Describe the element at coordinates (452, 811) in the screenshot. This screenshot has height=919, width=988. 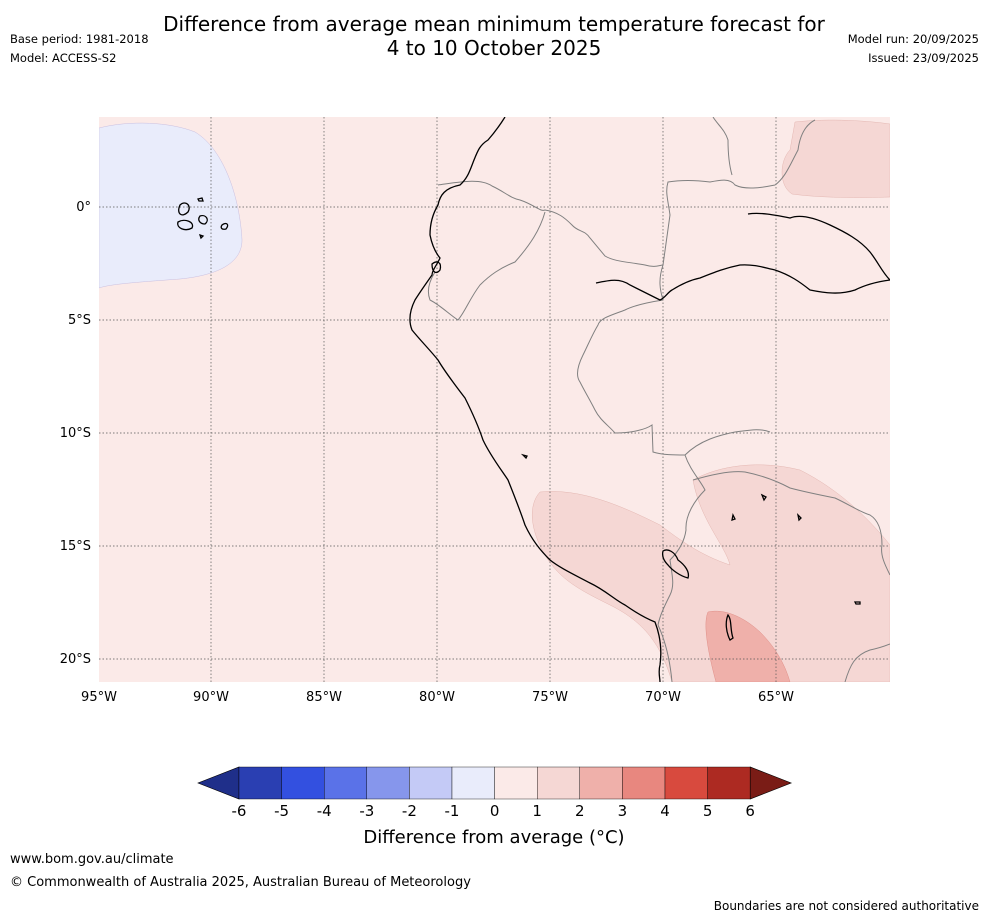
I see `colorbar-tick-label: -1` at that location.